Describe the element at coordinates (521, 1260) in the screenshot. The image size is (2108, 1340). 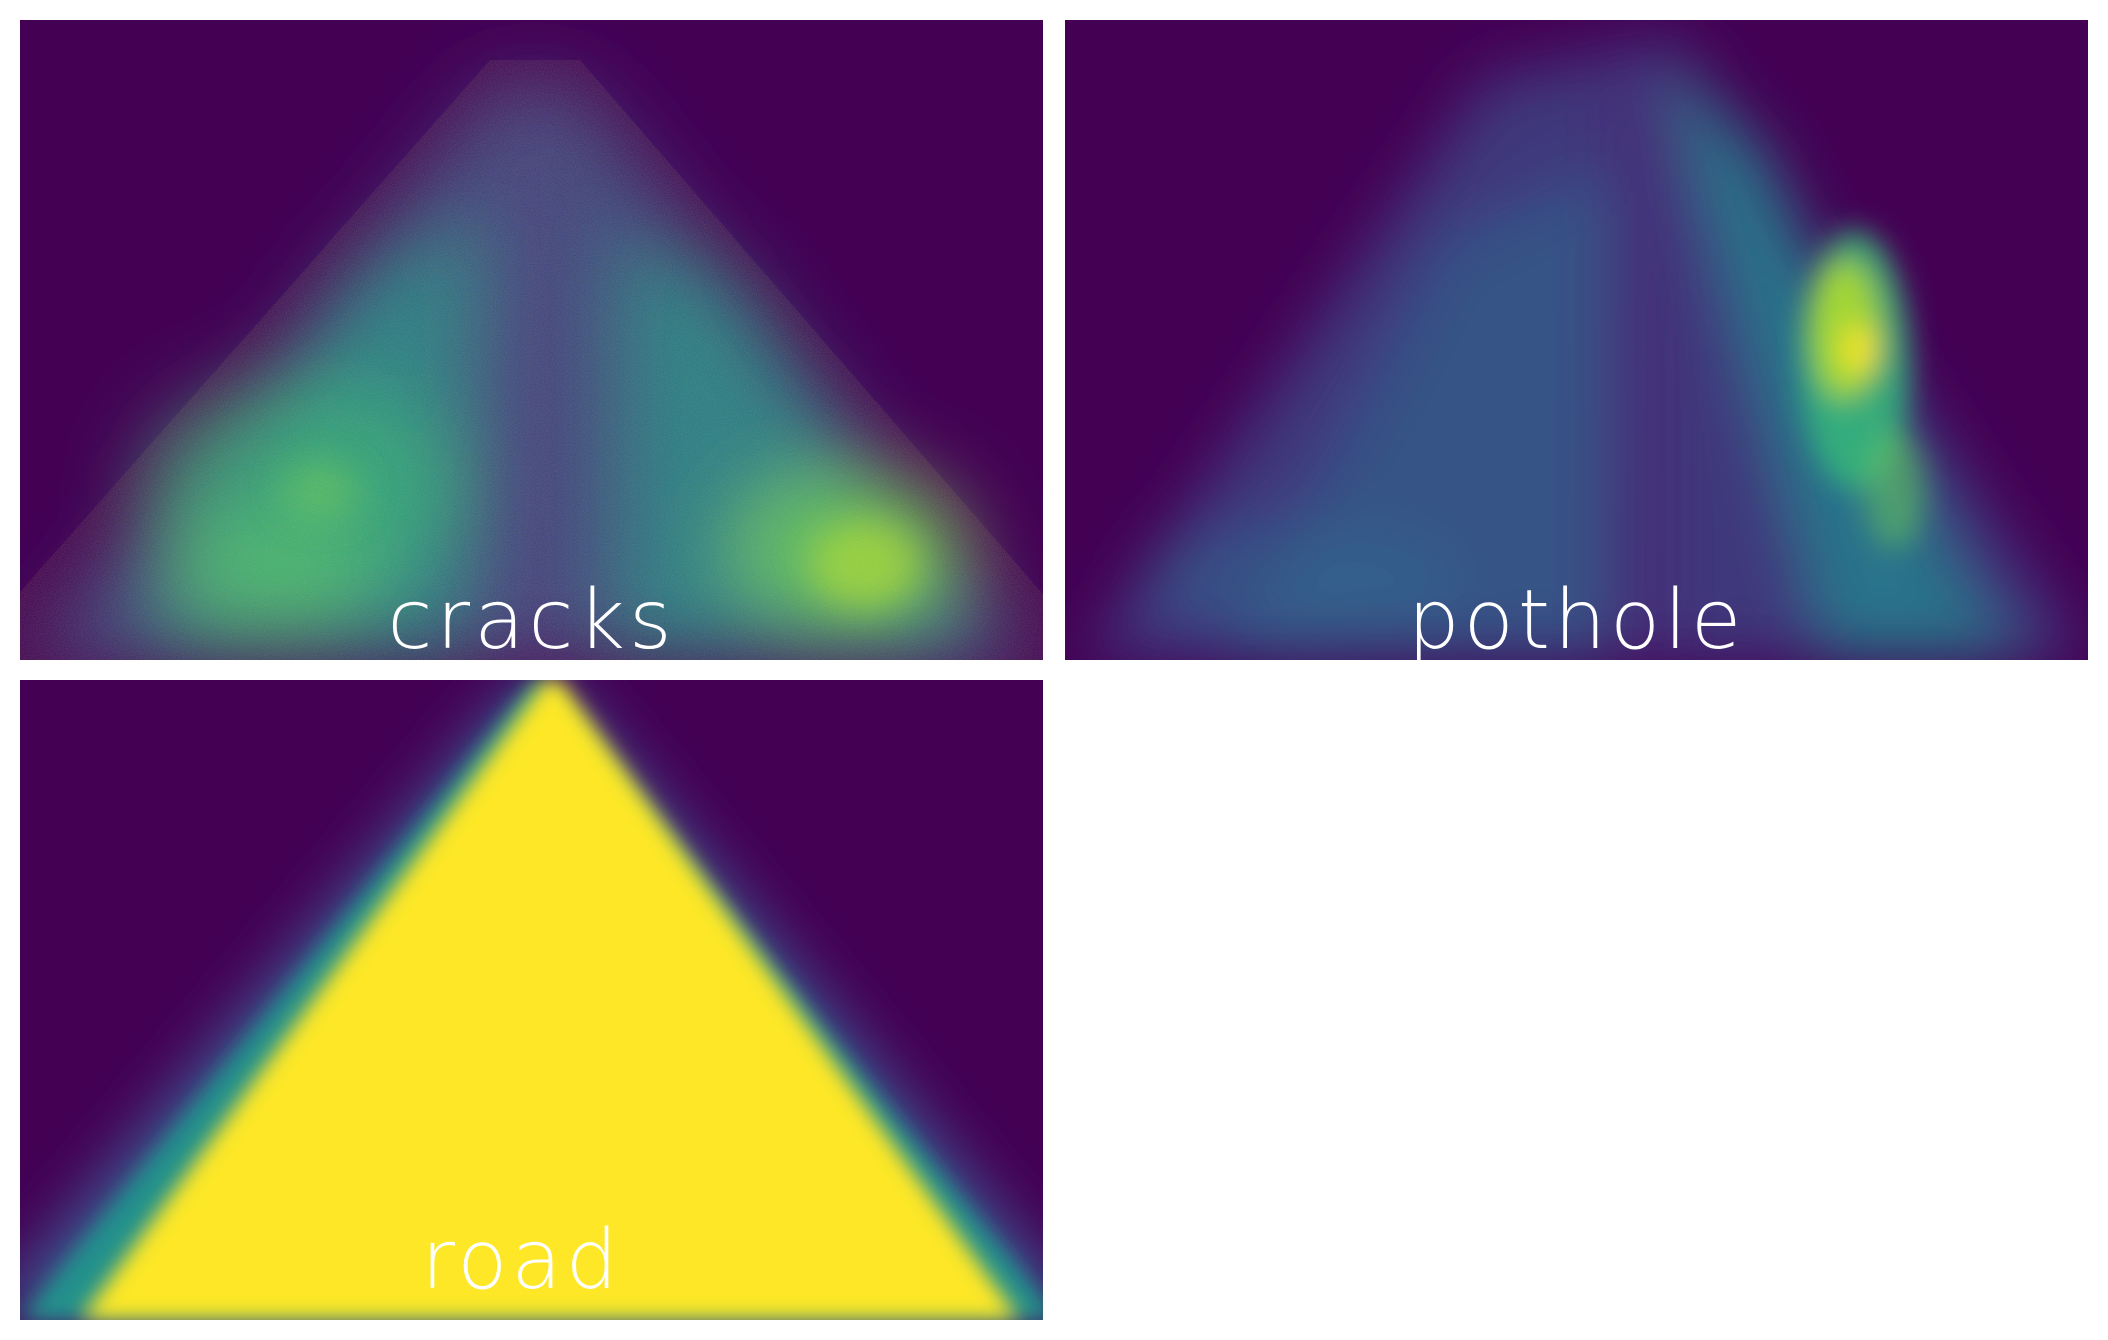
I see `panel-label-road: road` at that location.